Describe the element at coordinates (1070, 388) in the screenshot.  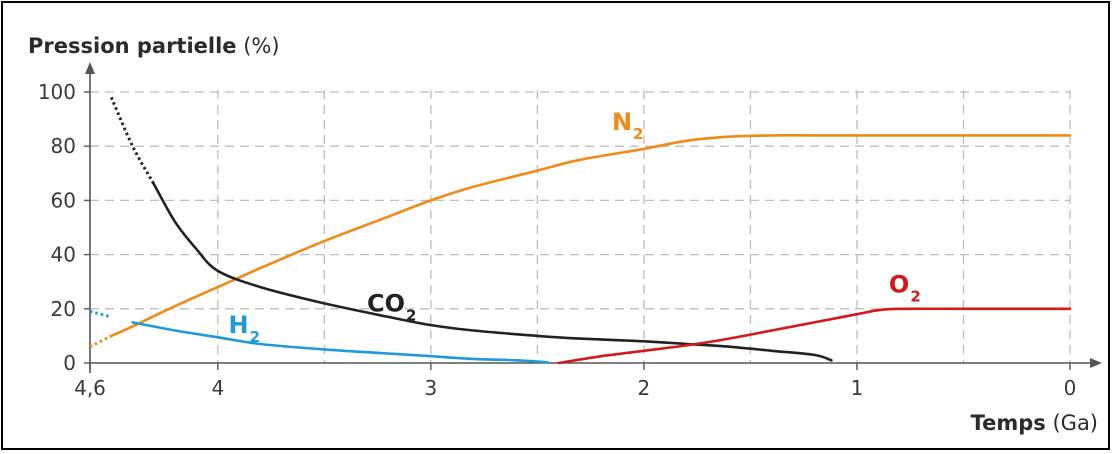
I see `x-tick-label: 0` at that location.